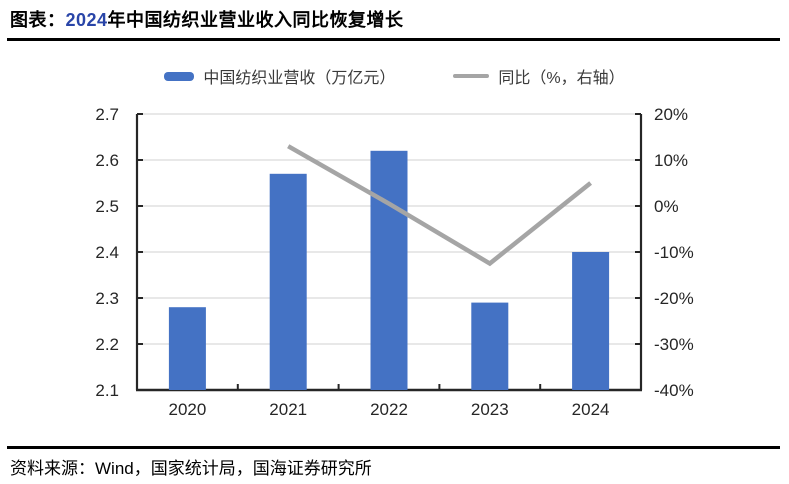  I want to click on x-label-2021: 2021, so click(288, 409).